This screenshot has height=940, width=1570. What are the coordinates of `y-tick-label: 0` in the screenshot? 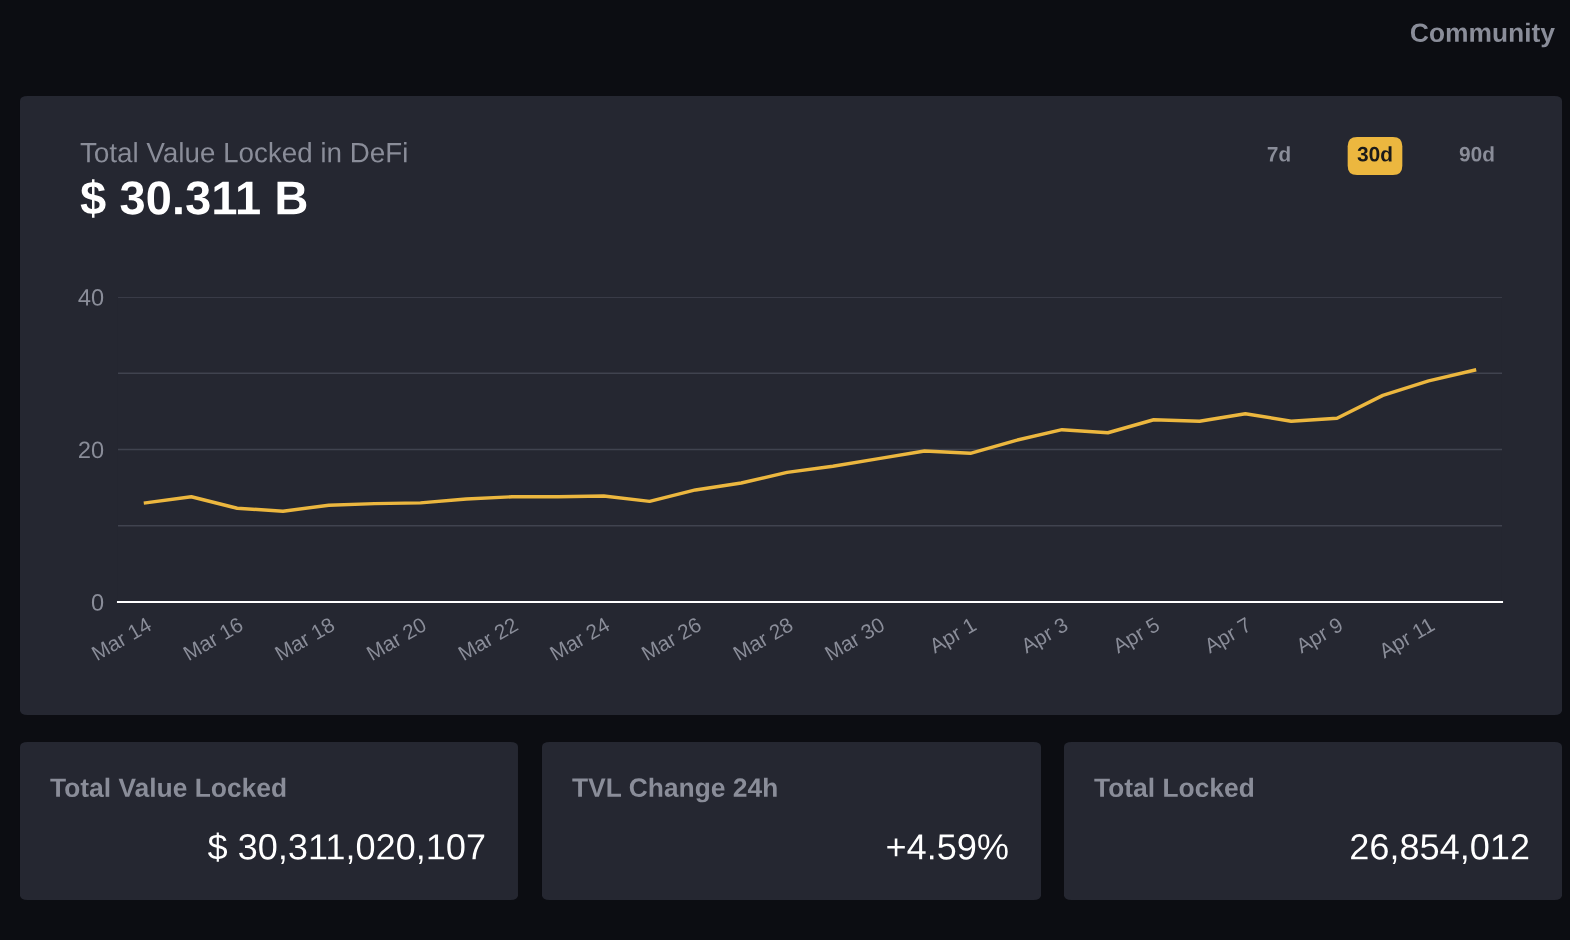 It's located at (97, 602).